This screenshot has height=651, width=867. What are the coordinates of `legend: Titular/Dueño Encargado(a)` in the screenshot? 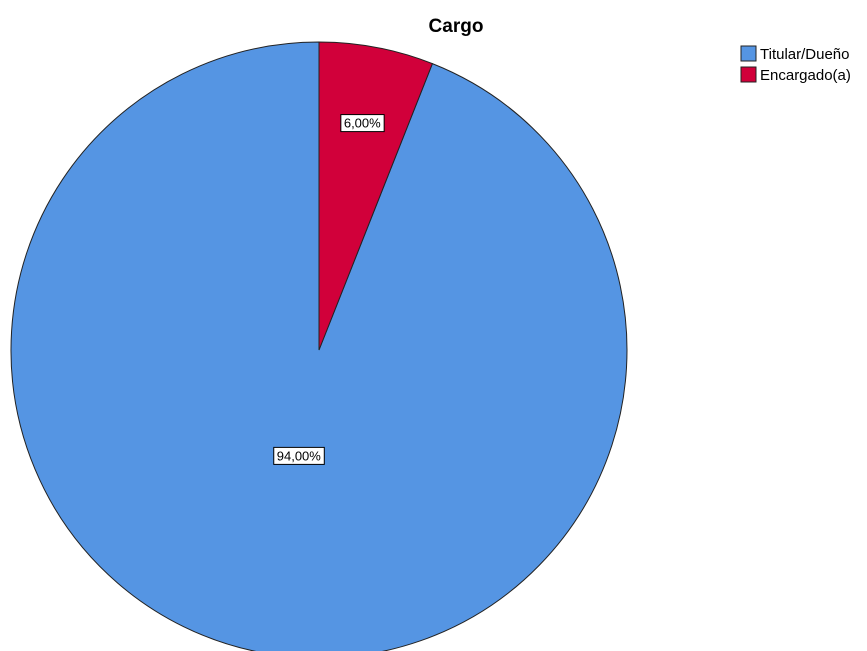 It's located at (795, 64).